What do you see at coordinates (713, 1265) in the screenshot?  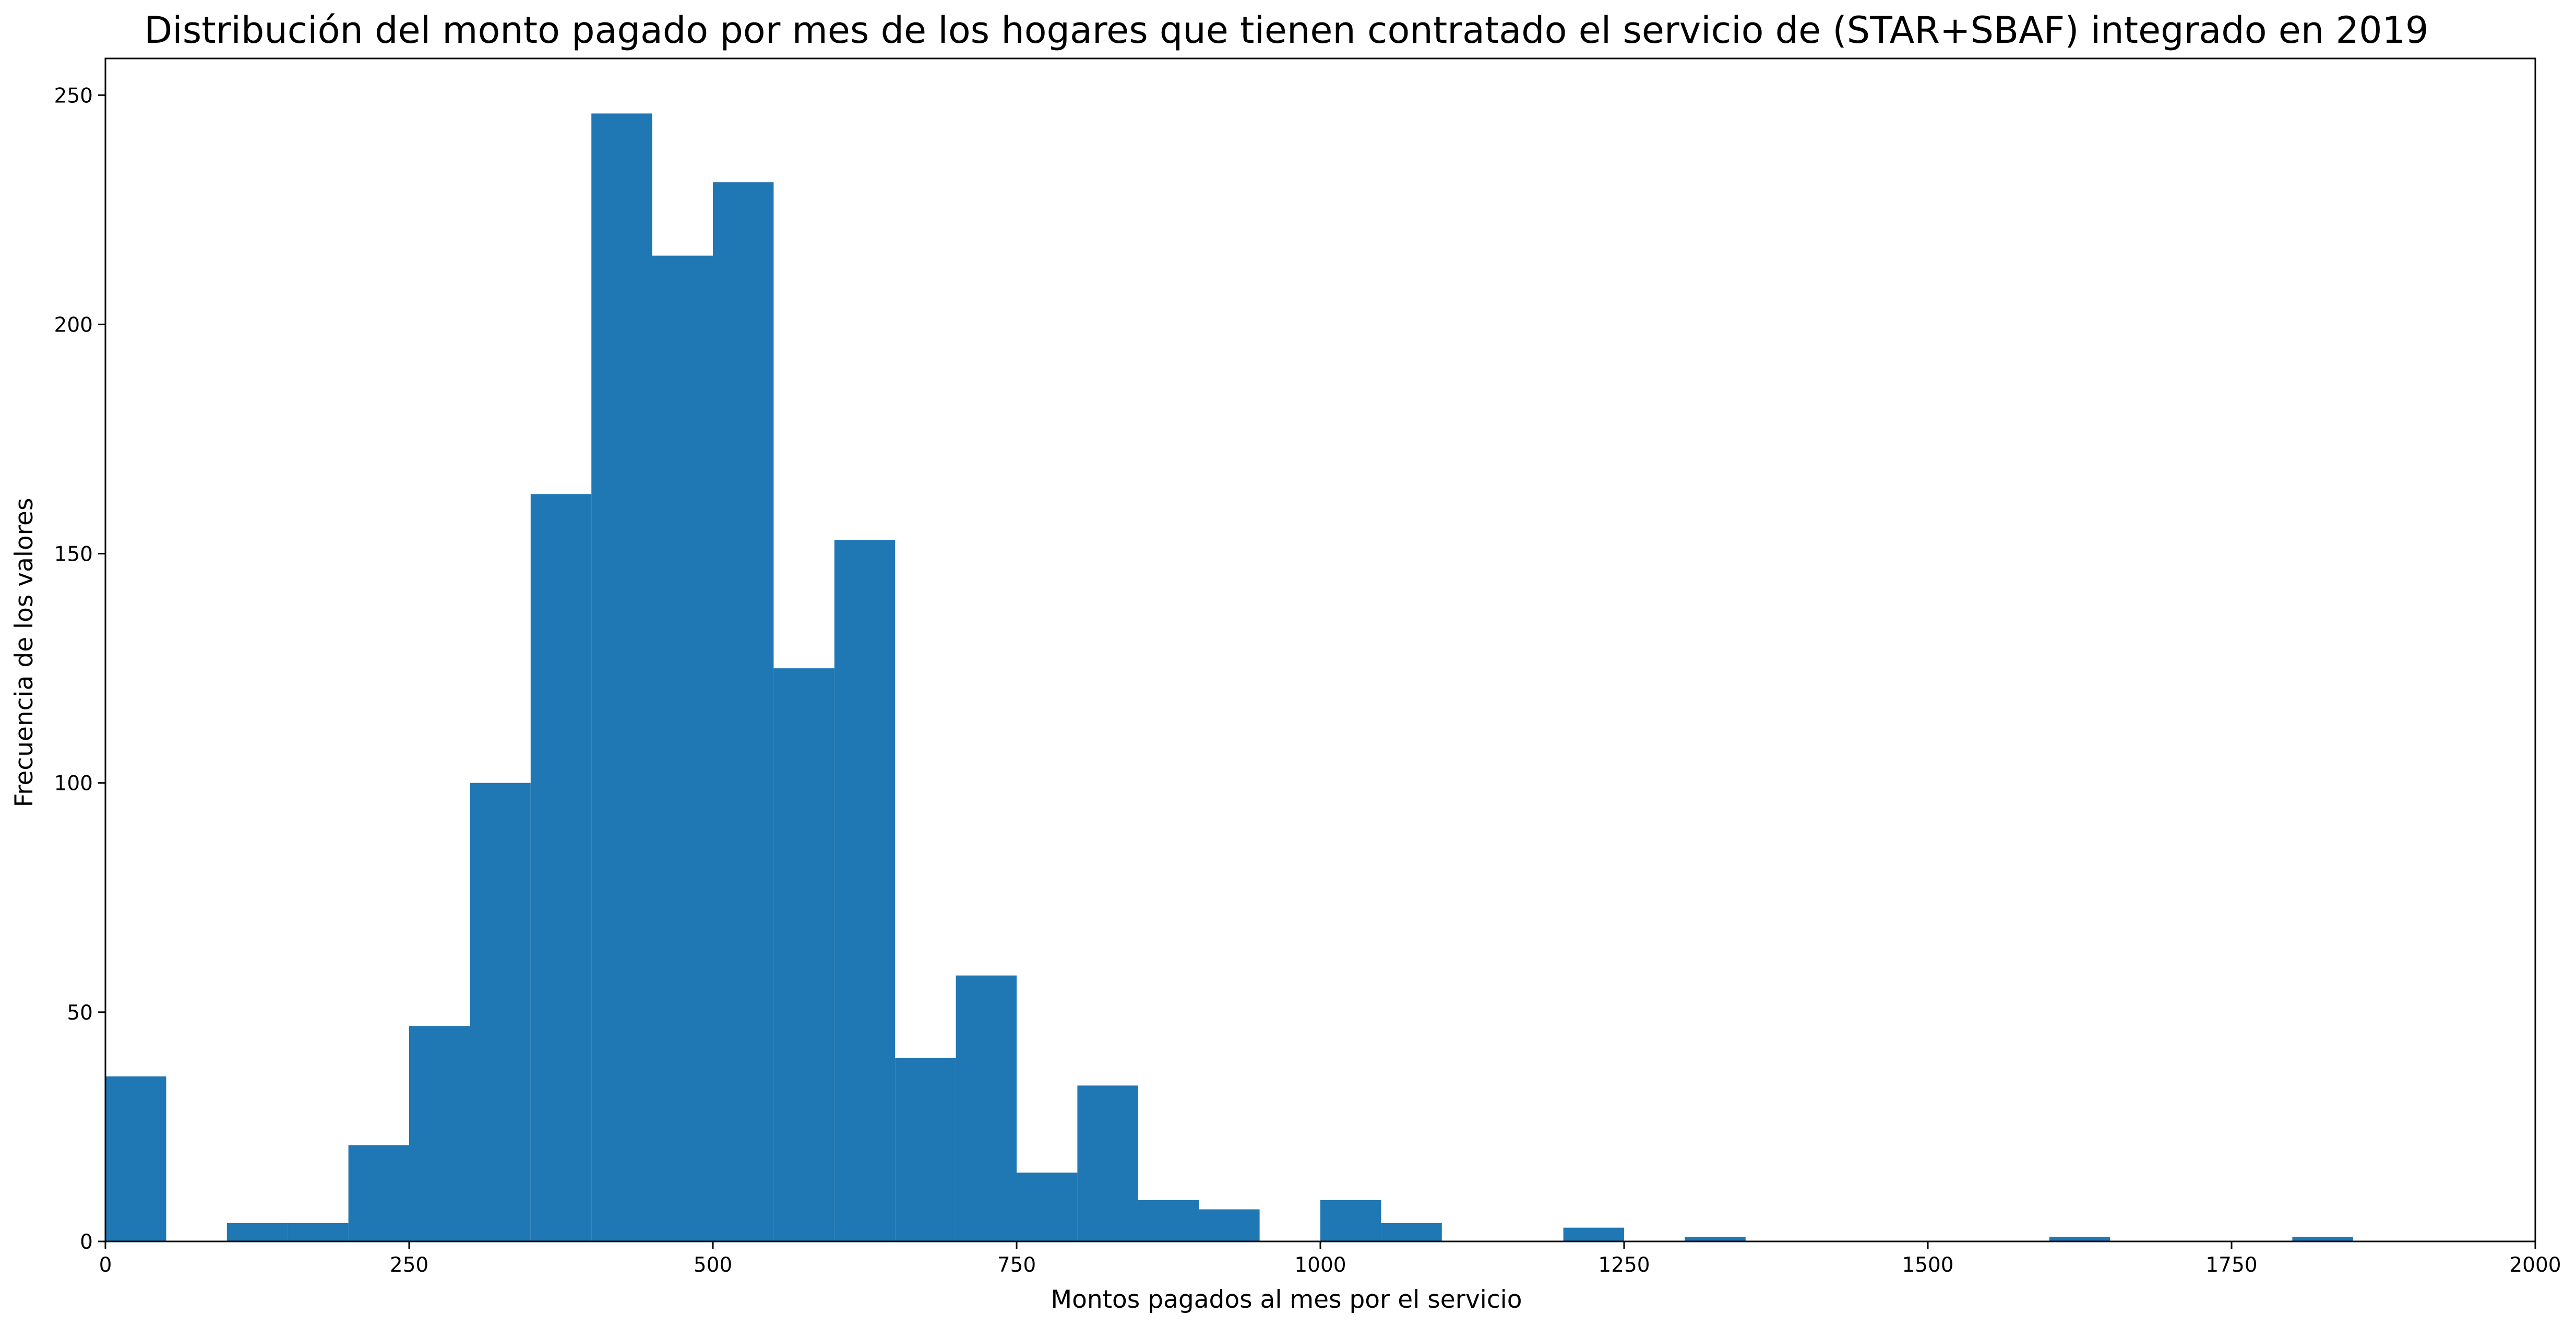 I see `x-tick-label: 500` at bounding box center [713, 1265].